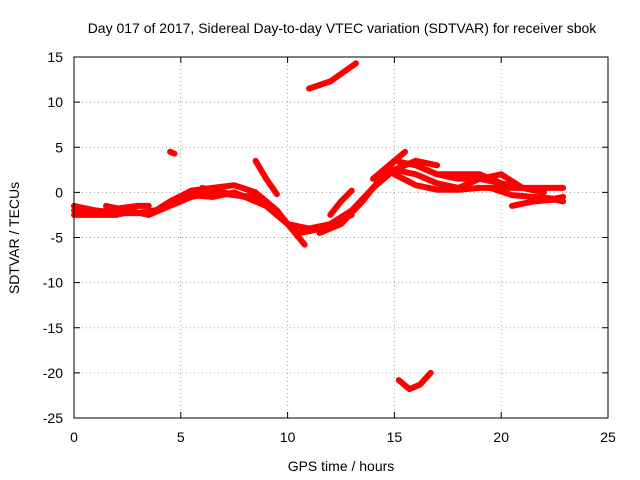 The image size is (640, 480). I want to click on y-tick-label: -5, so click(57, 238).